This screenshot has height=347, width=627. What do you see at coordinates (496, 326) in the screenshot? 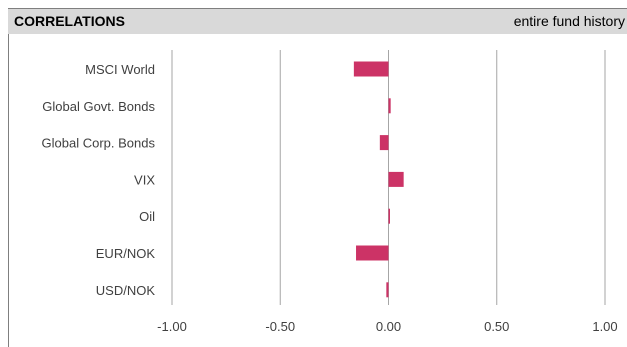
I see `x-tick-label: 0.50` at bounding box center [496, 326].